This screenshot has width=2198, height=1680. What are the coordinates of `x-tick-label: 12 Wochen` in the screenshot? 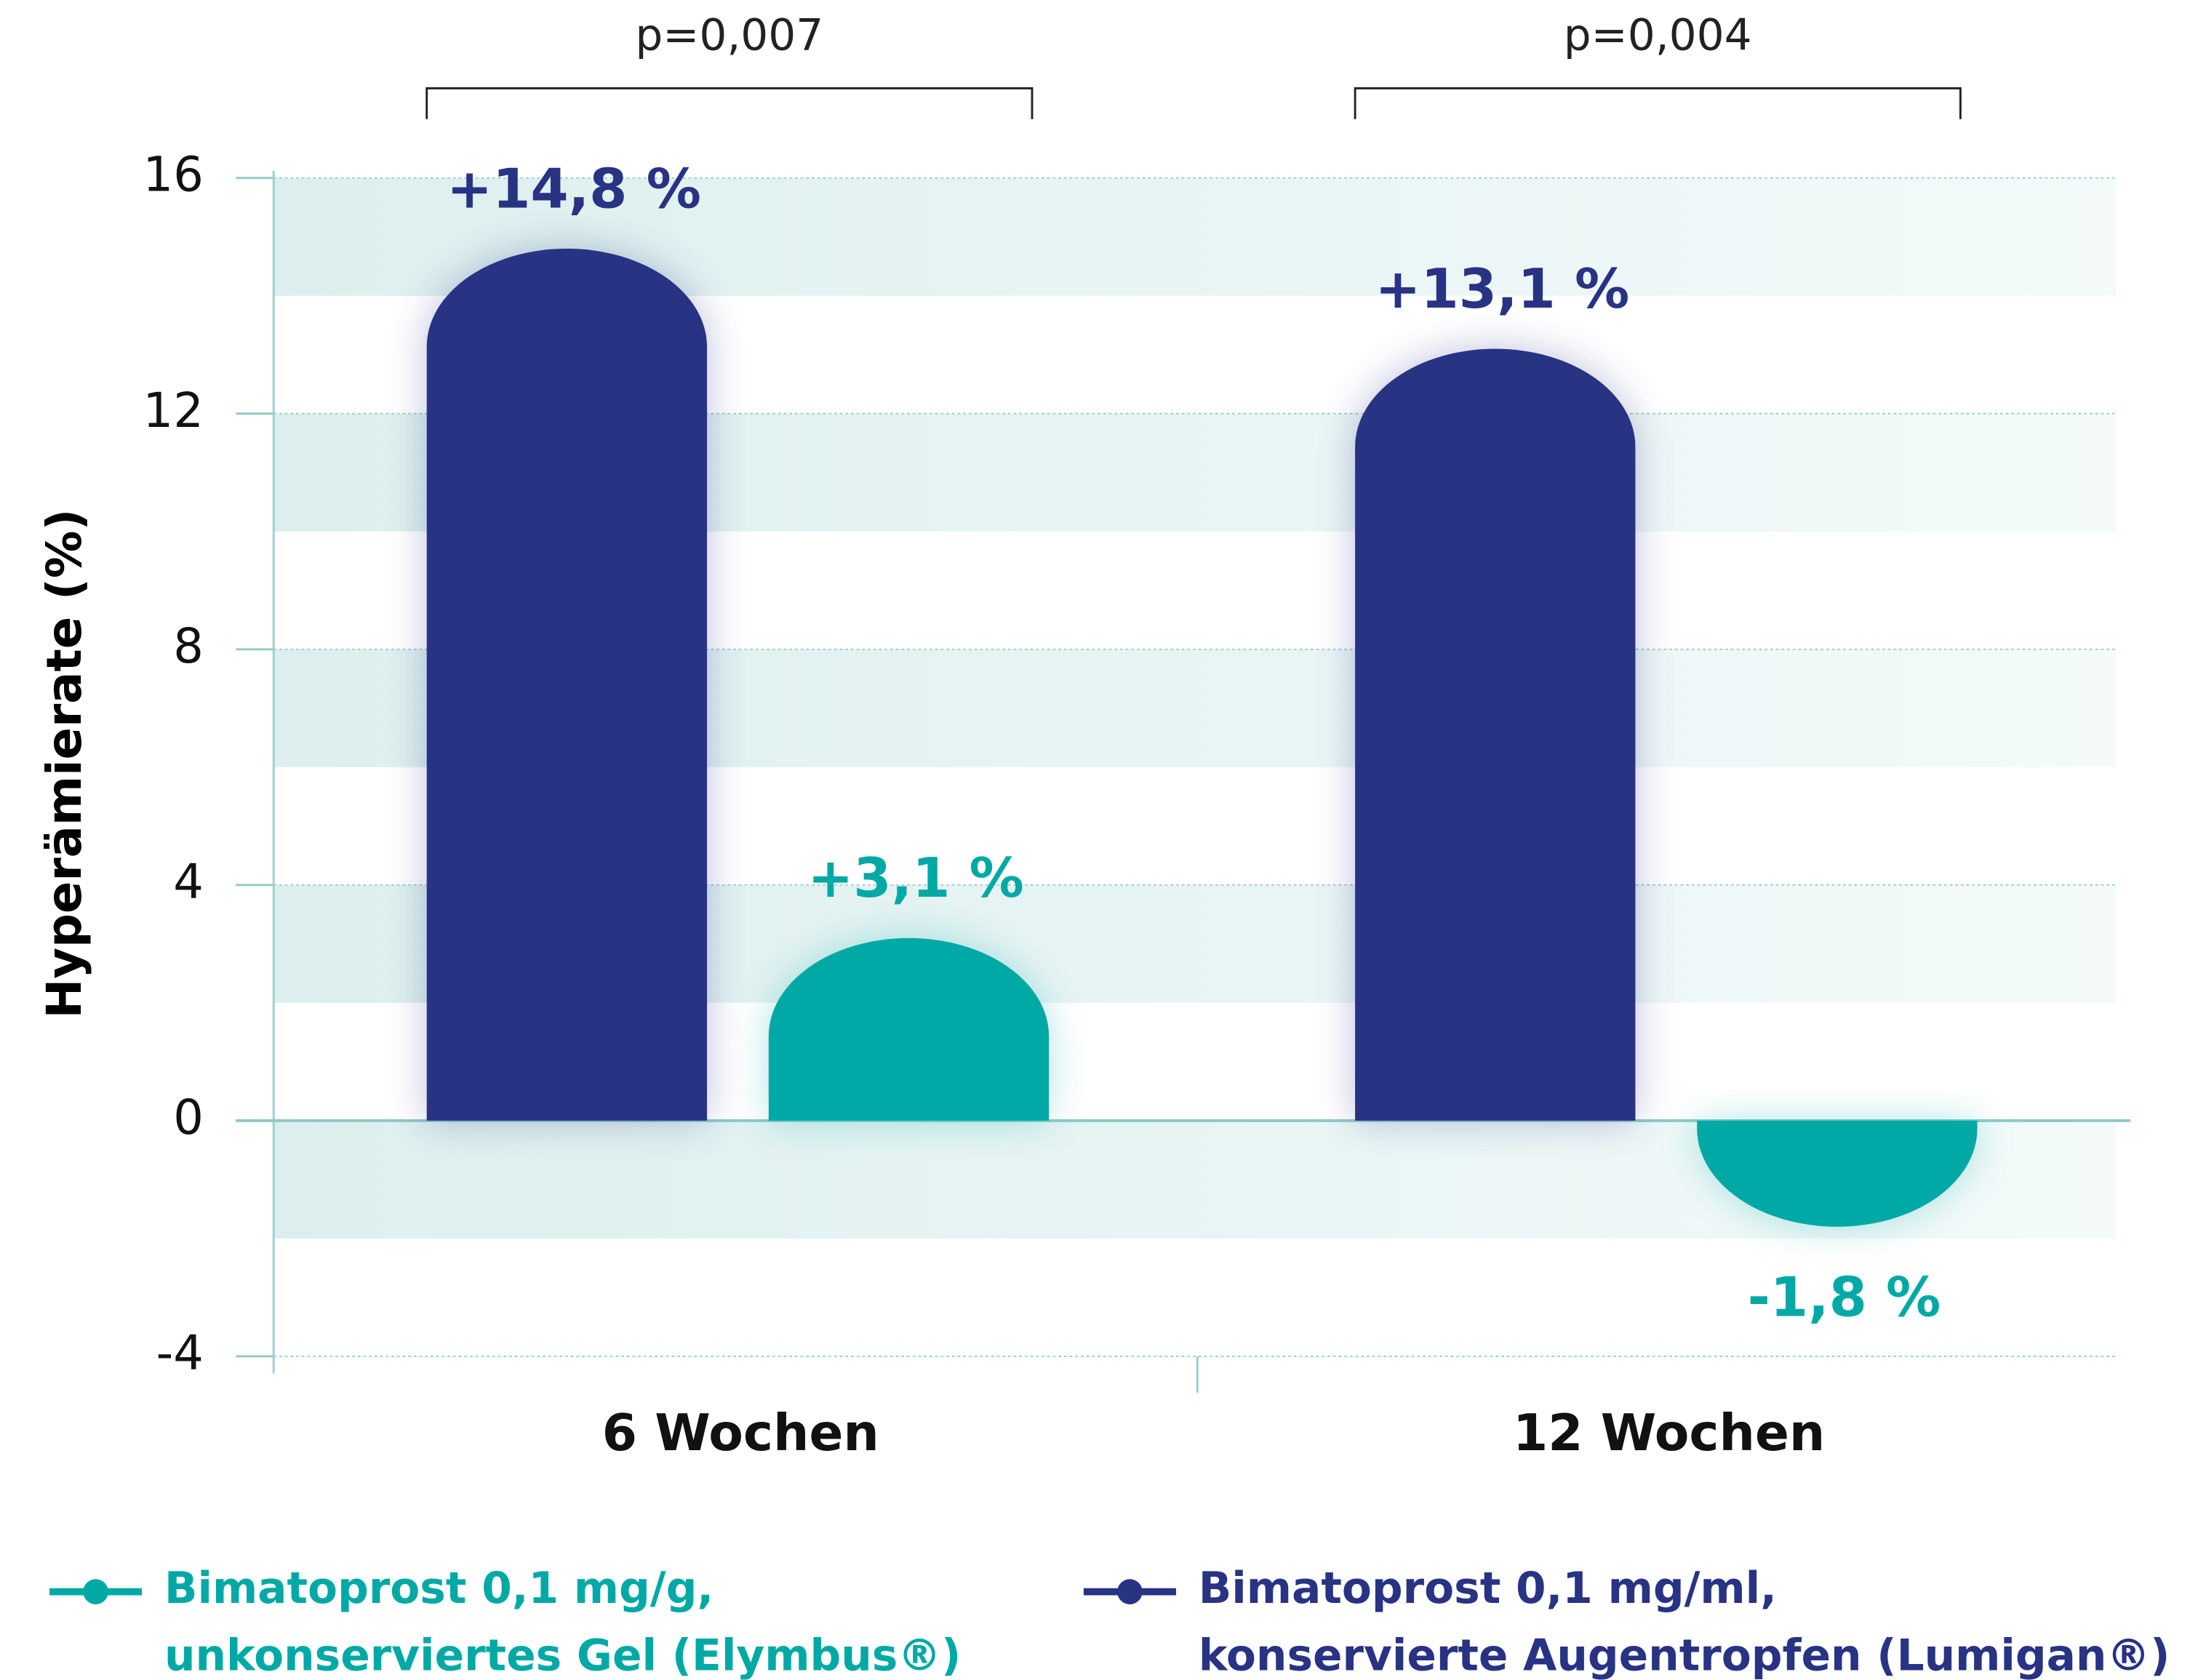 It's located at (1669, 1433).